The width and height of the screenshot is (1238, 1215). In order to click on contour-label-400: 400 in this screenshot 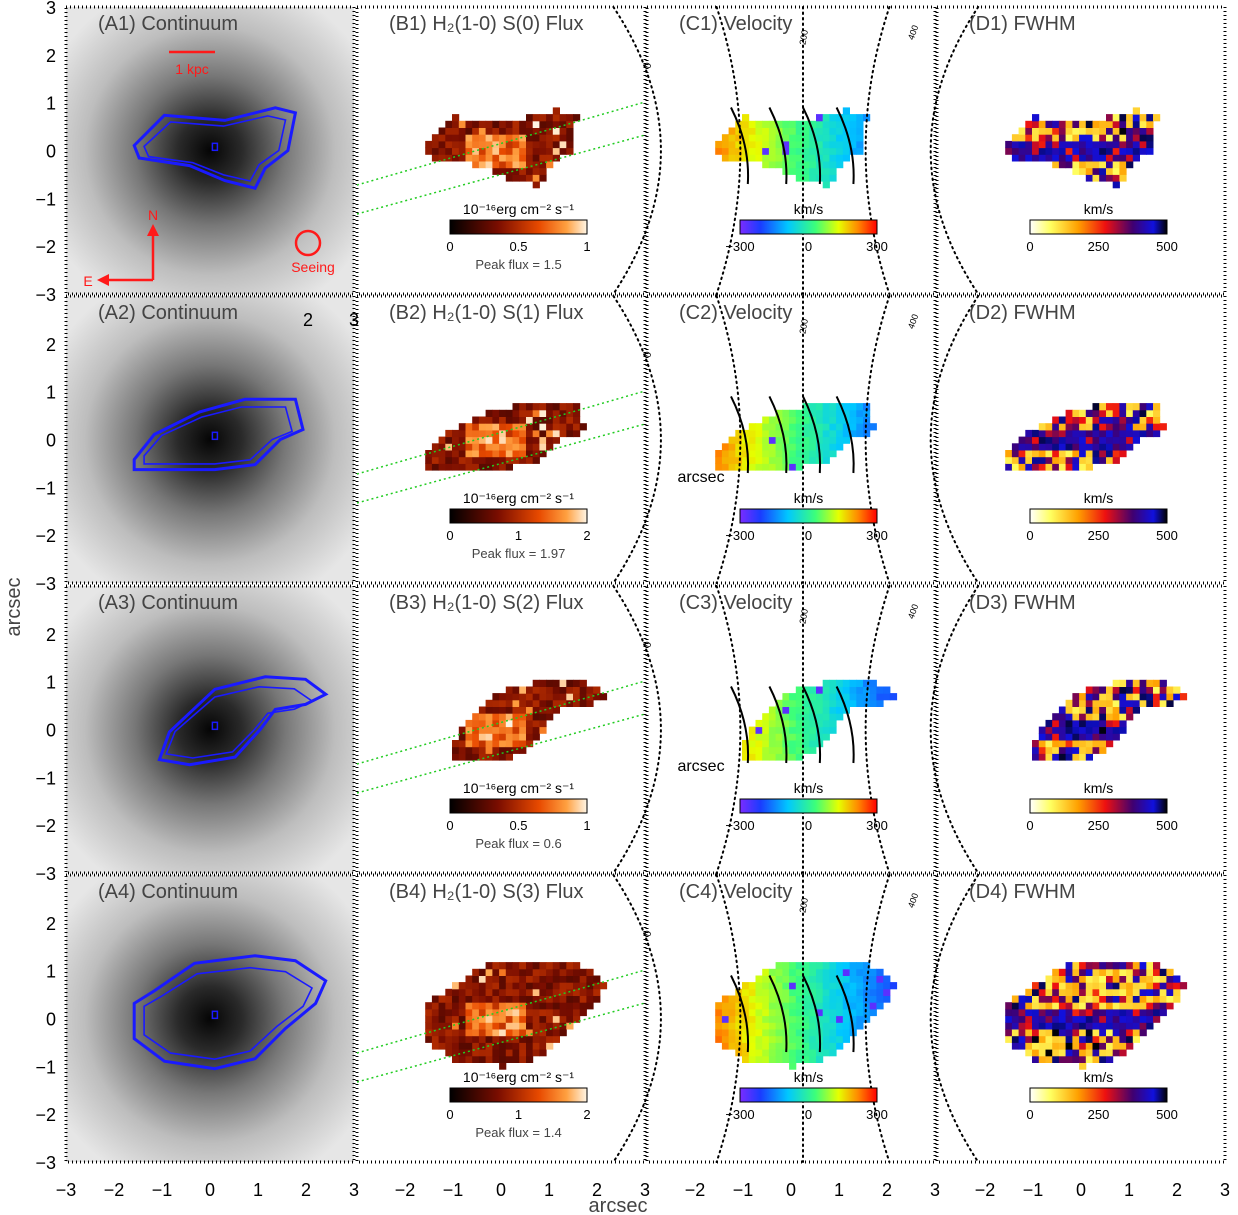, I will do `click(913, 901)`.